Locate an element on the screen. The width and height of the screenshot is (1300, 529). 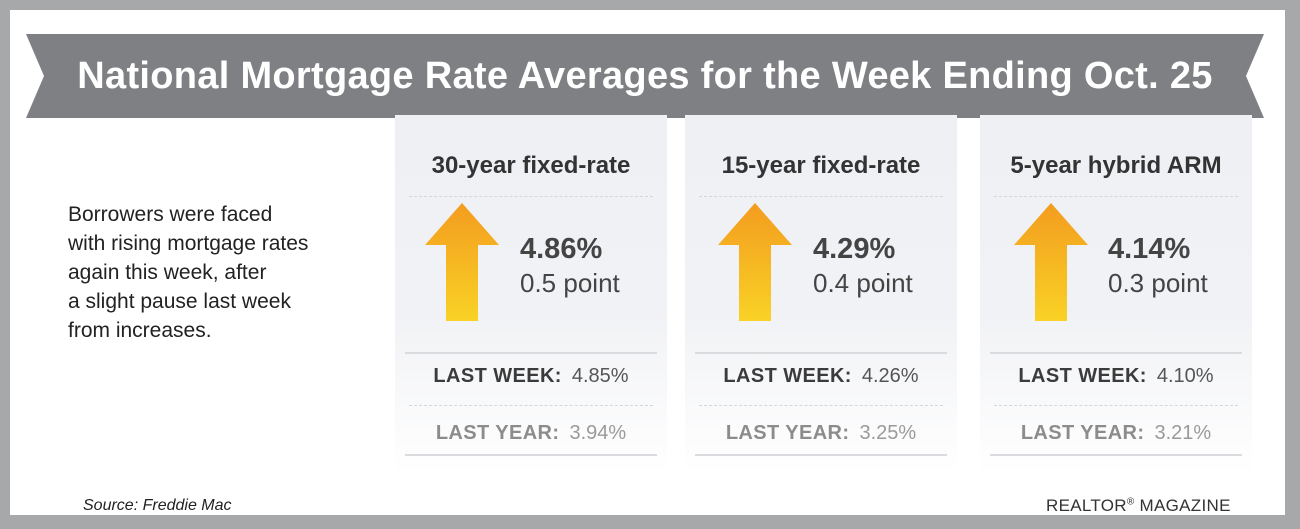
intro-line: from increases. is located at coordinates (140, 330).